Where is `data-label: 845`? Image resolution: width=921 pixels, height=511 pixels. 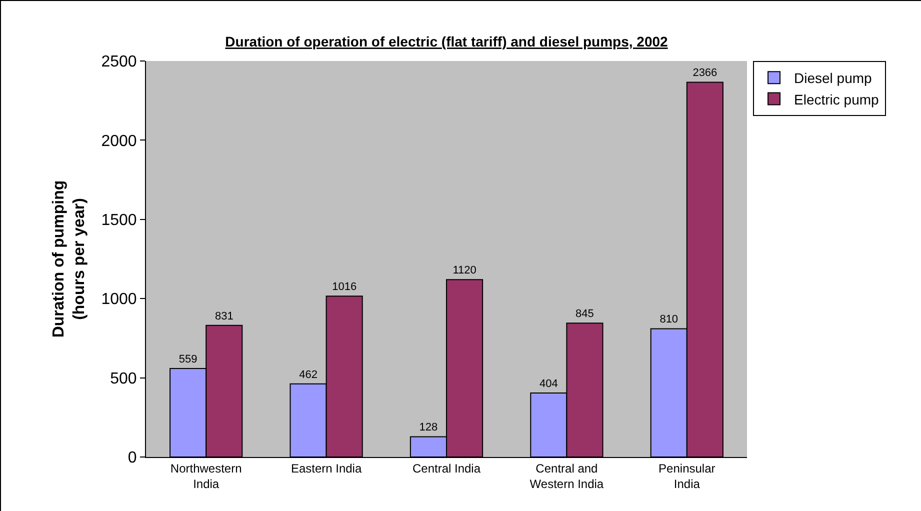
data-label: 845 is located at coordinates (585, 314).